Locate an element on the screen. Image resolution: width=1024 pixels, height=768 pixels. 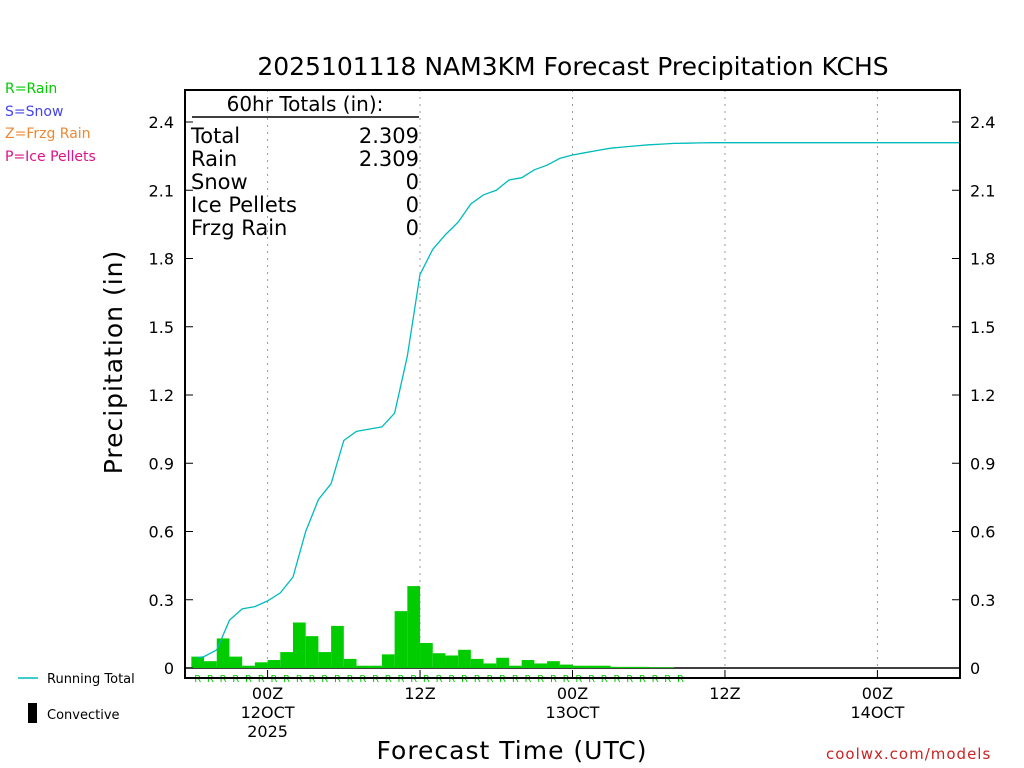
y-tick-label-right-5: 1.5 is located at coordinates (982, 327).